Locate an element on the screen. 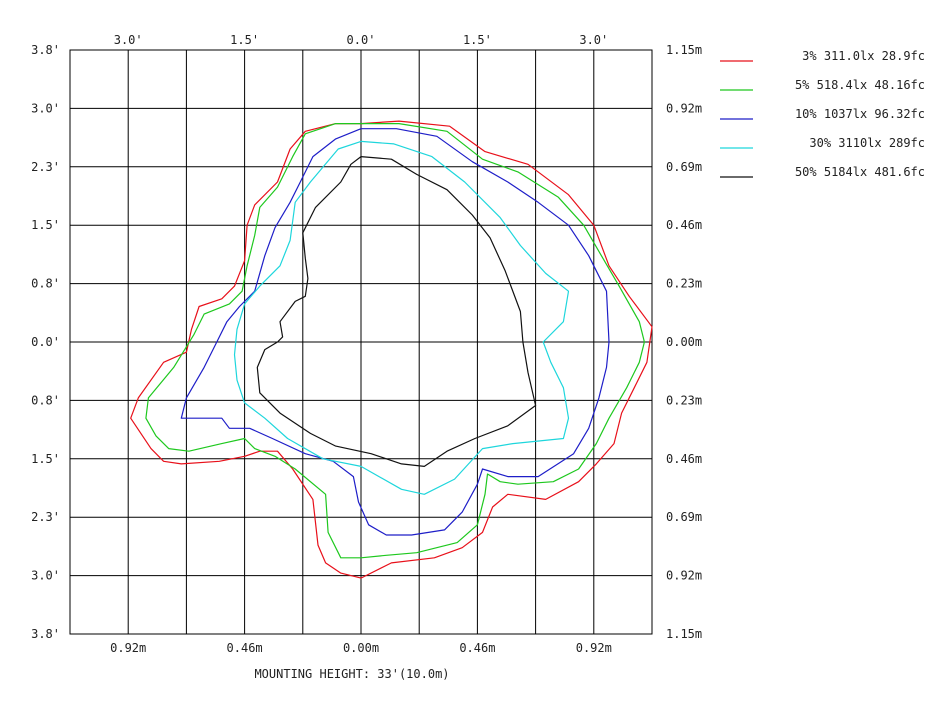 Image resolution: width=951 pixels, height=703 pixels. y-tick-label-right: 0.00m is located at coordinates (684, 342).